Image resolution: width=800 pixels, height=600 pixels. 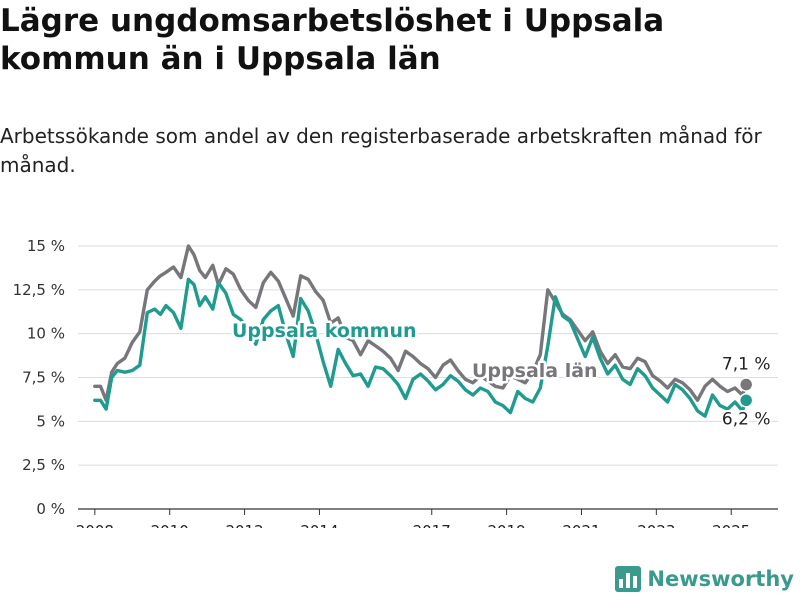 I want to click on x-tick-label: 2012, so click(x=244, y=525).